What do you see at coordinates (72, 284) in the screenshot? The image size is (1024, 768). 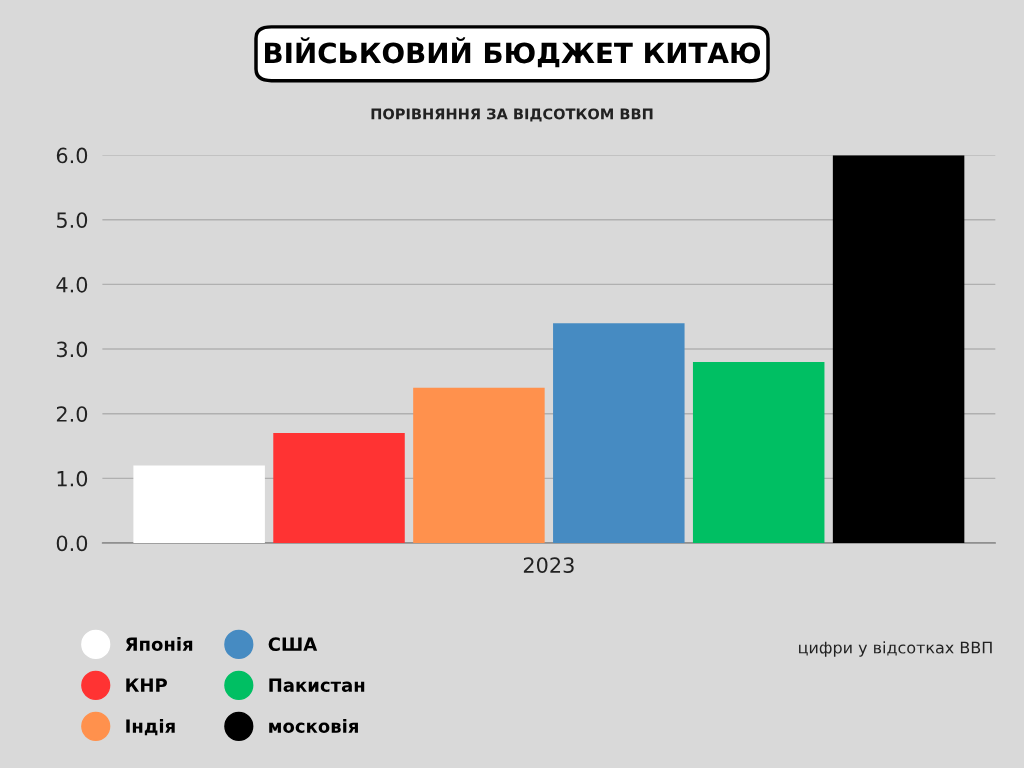 I see `y-tick-label: 4.0` at bounding box center [72, 284].